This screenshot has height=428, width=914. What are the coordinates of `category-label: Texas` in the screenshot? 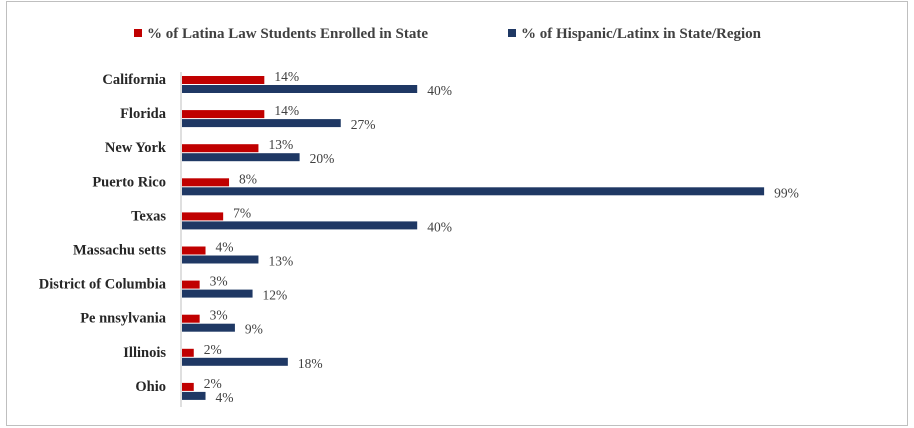 It's located at (148, 216).